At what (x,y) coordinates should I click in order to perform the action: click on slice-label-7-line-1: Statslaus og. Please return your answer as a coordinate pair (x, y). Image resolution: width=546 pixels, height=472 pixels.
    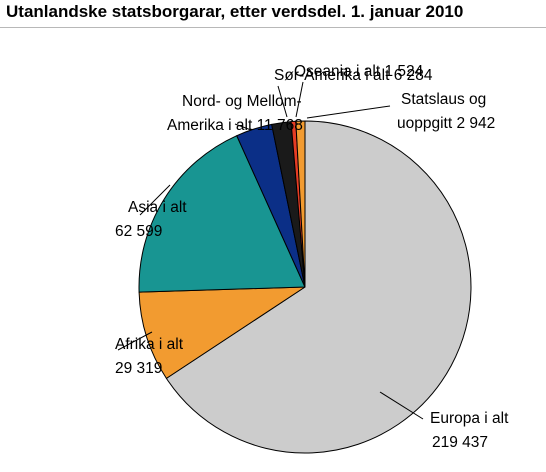
    Looking at the image, I should click on (443, 99).